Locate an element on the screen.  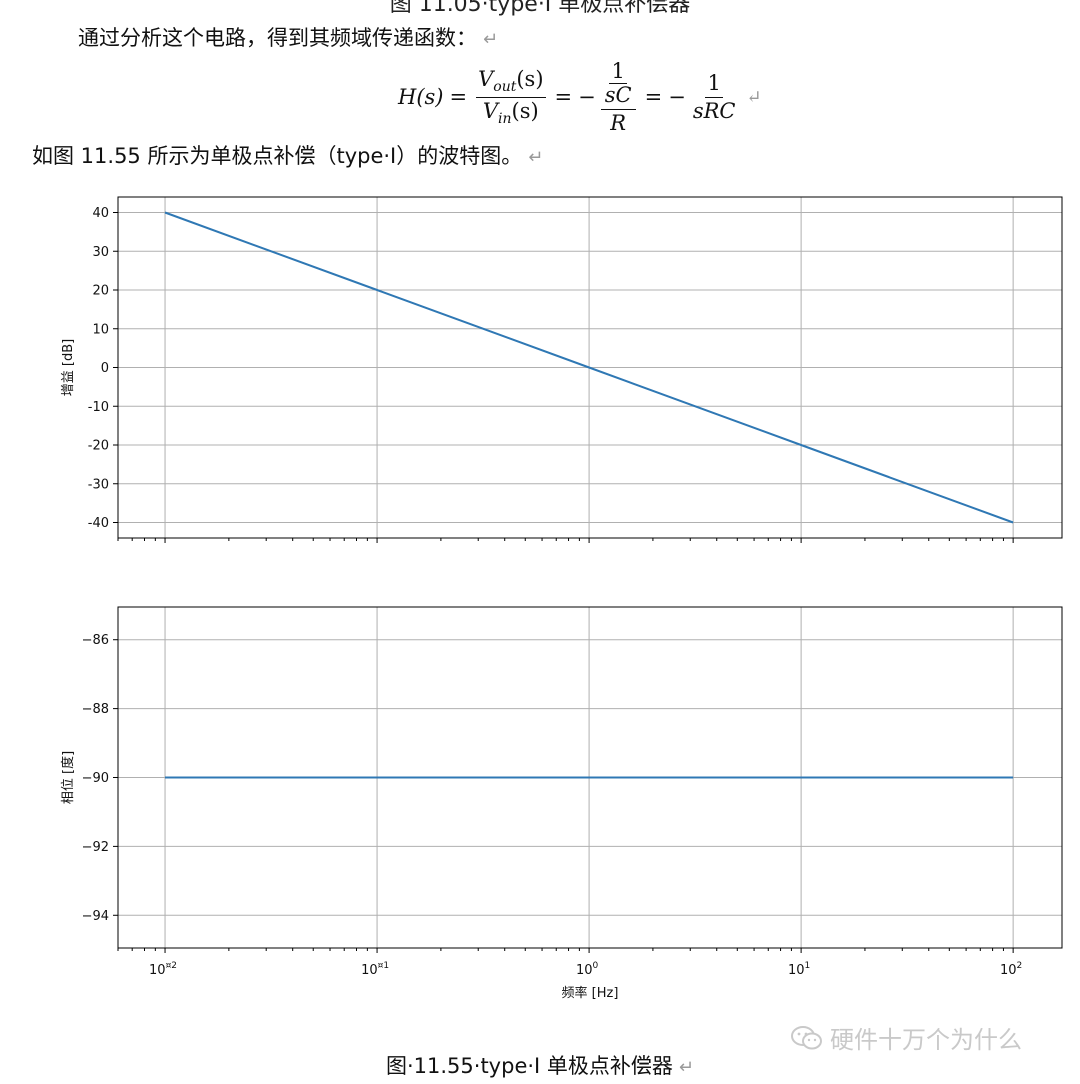
figure-caption: 图·11.55·type·I 单极点补偿器 ↵ is located at coordinates (540, 1065).